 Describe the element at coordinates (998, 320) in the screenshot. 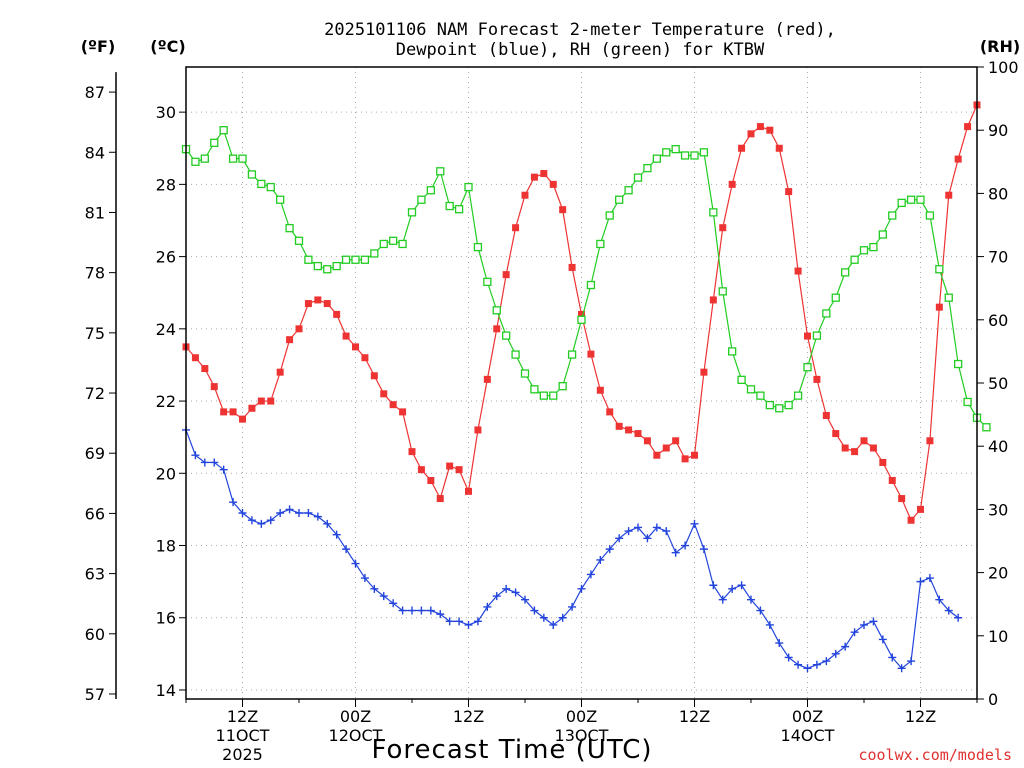

I see `rh-tick-label: 60` at that location.